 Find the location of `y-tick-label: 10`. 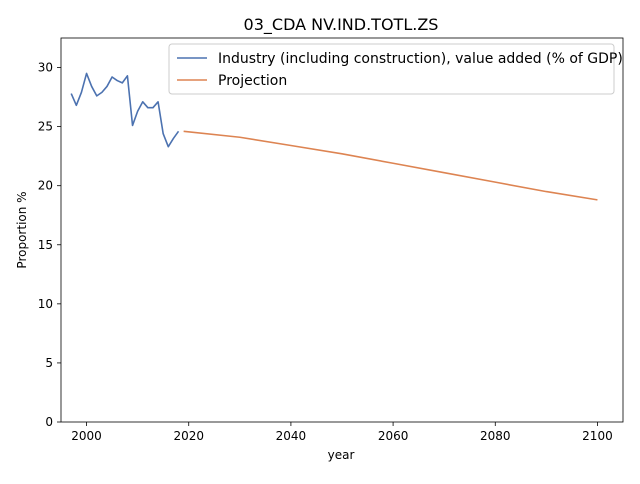

y-tick-label: 10 is located at coordinates (45, 304).